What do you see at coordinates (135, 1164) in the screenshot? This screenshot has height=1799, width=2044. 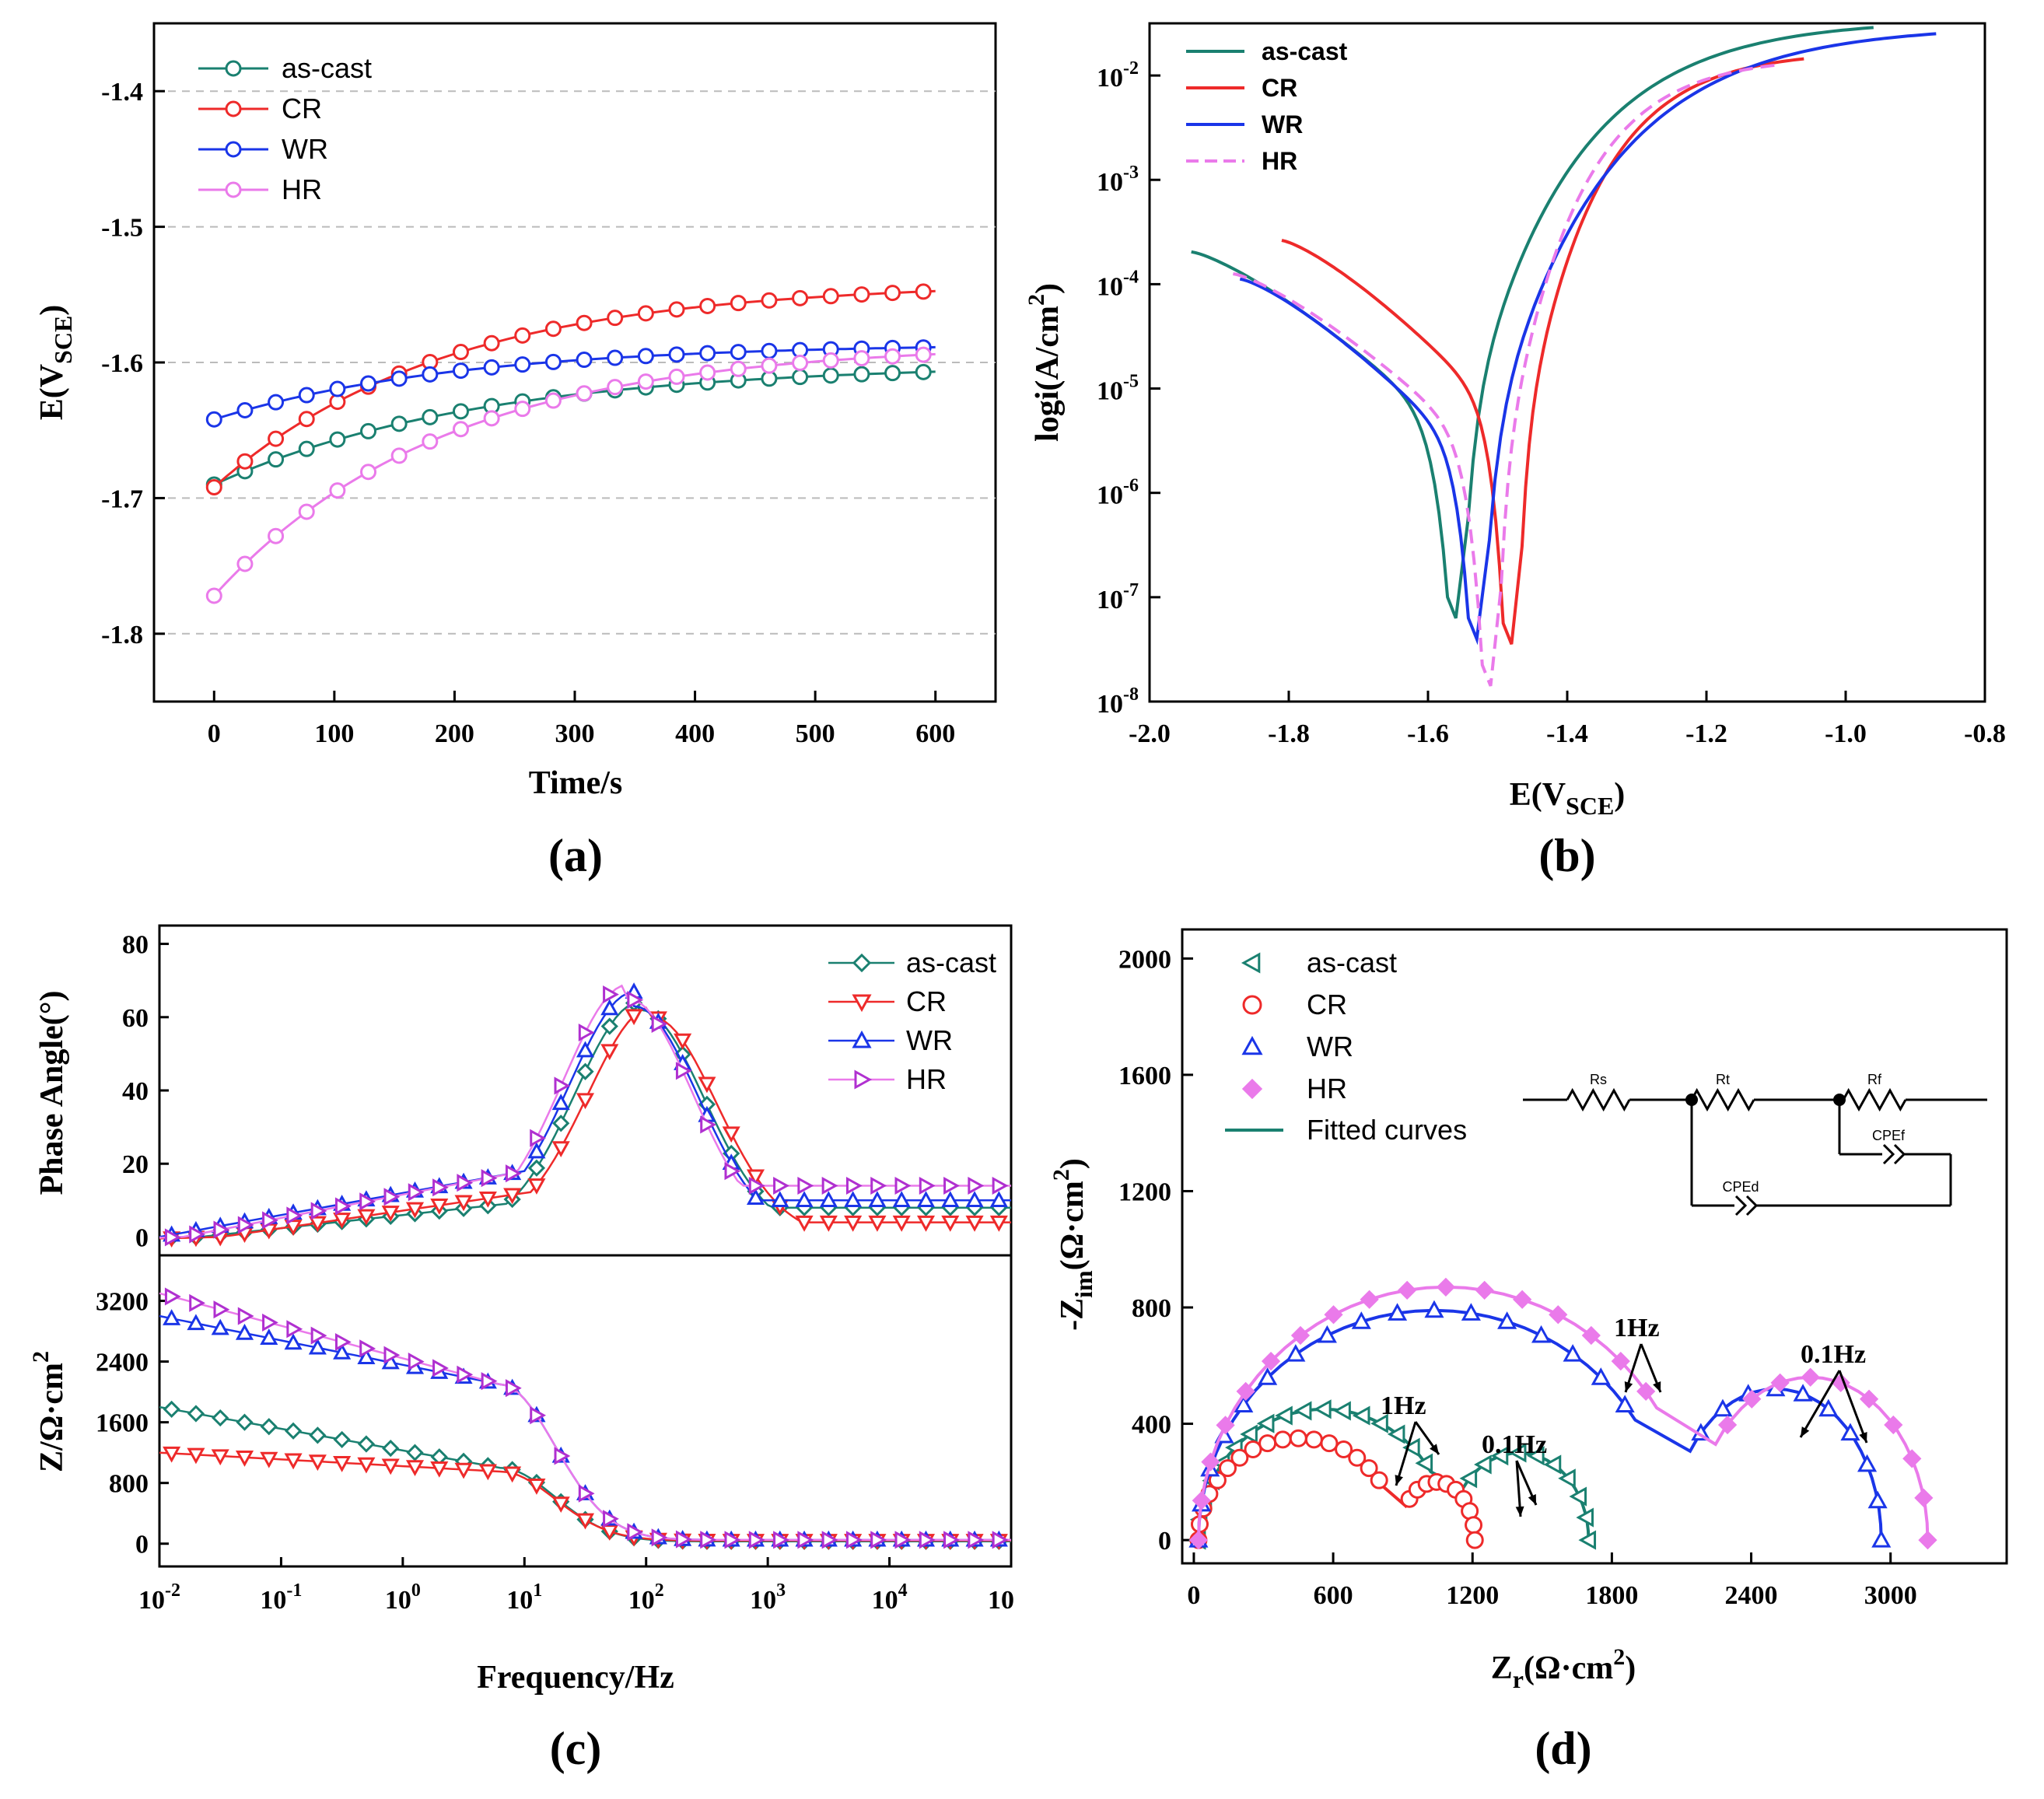 I see `y-tick-label-c-top: 20` at bounding box center [135, 1164].